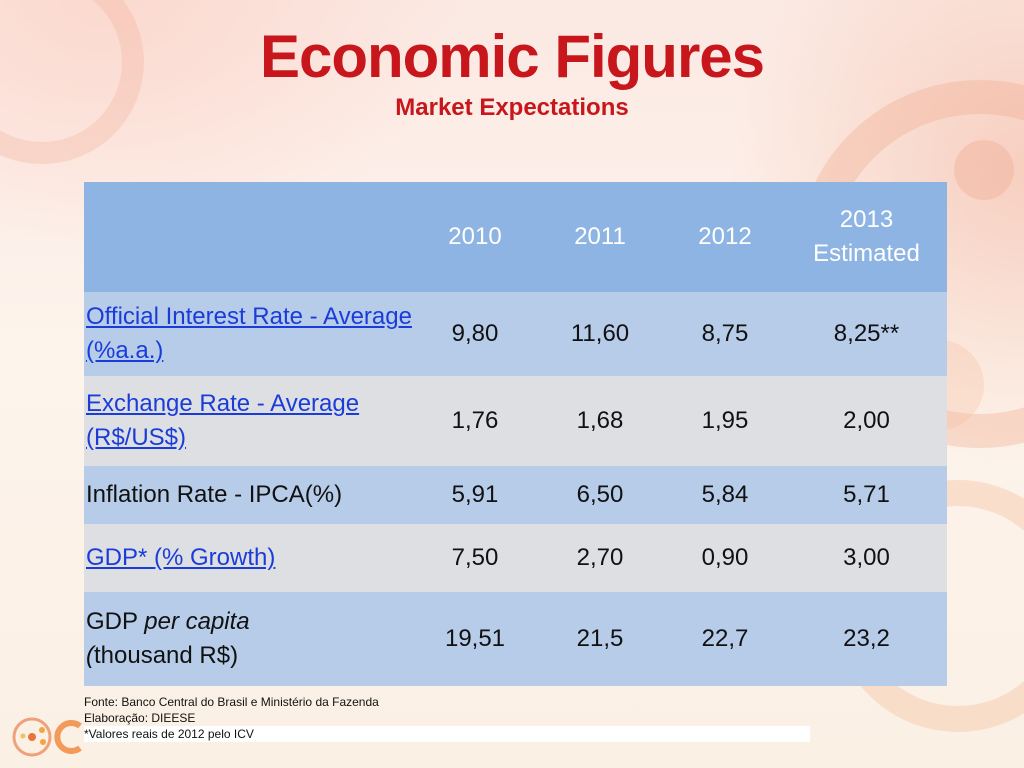  What do you see at coordinates (725, 334) in the screenshot?
I see `cell-value: 8,75` at bounding box center [725, 334].